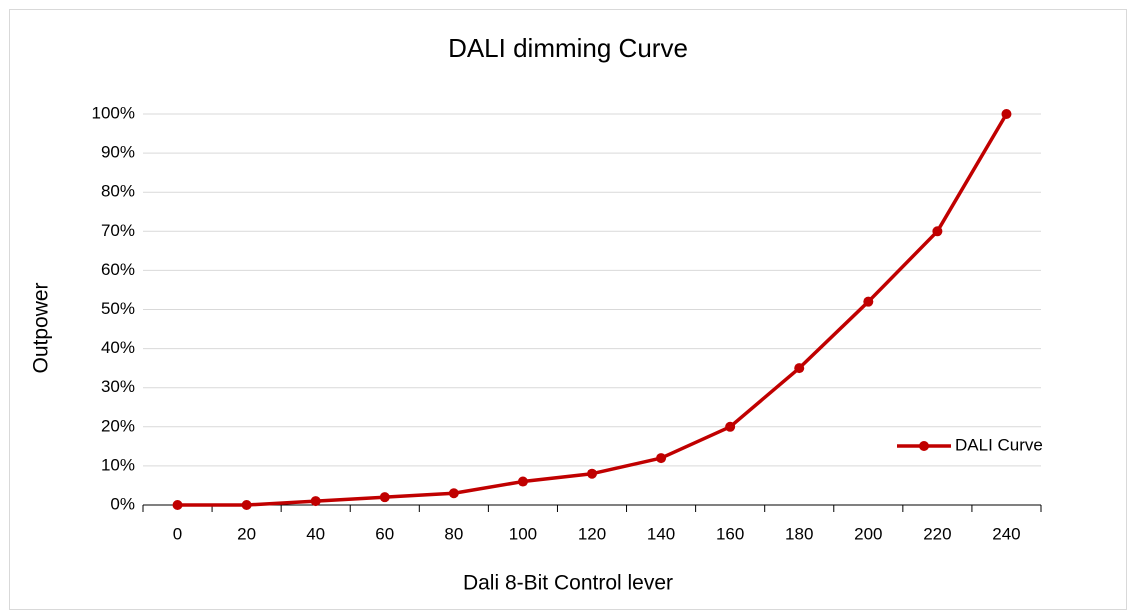 Image resolution: width=1136 pixels, height=612 pixels. What do you see at coordinates (118, 230) in the screenshot?
I see `y-tick-label: 70%` at bounding box center [118, 230].